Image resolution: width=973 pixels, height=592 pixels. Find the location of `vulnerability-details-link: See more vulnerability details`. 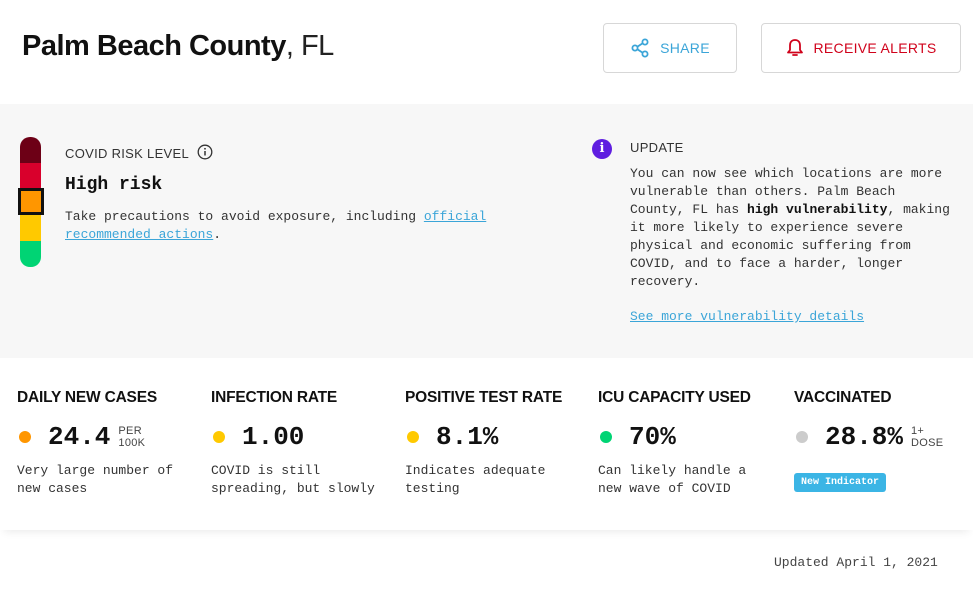

vulnerability-details-link: See more vulnerability details is located at coordinates (747, 316).